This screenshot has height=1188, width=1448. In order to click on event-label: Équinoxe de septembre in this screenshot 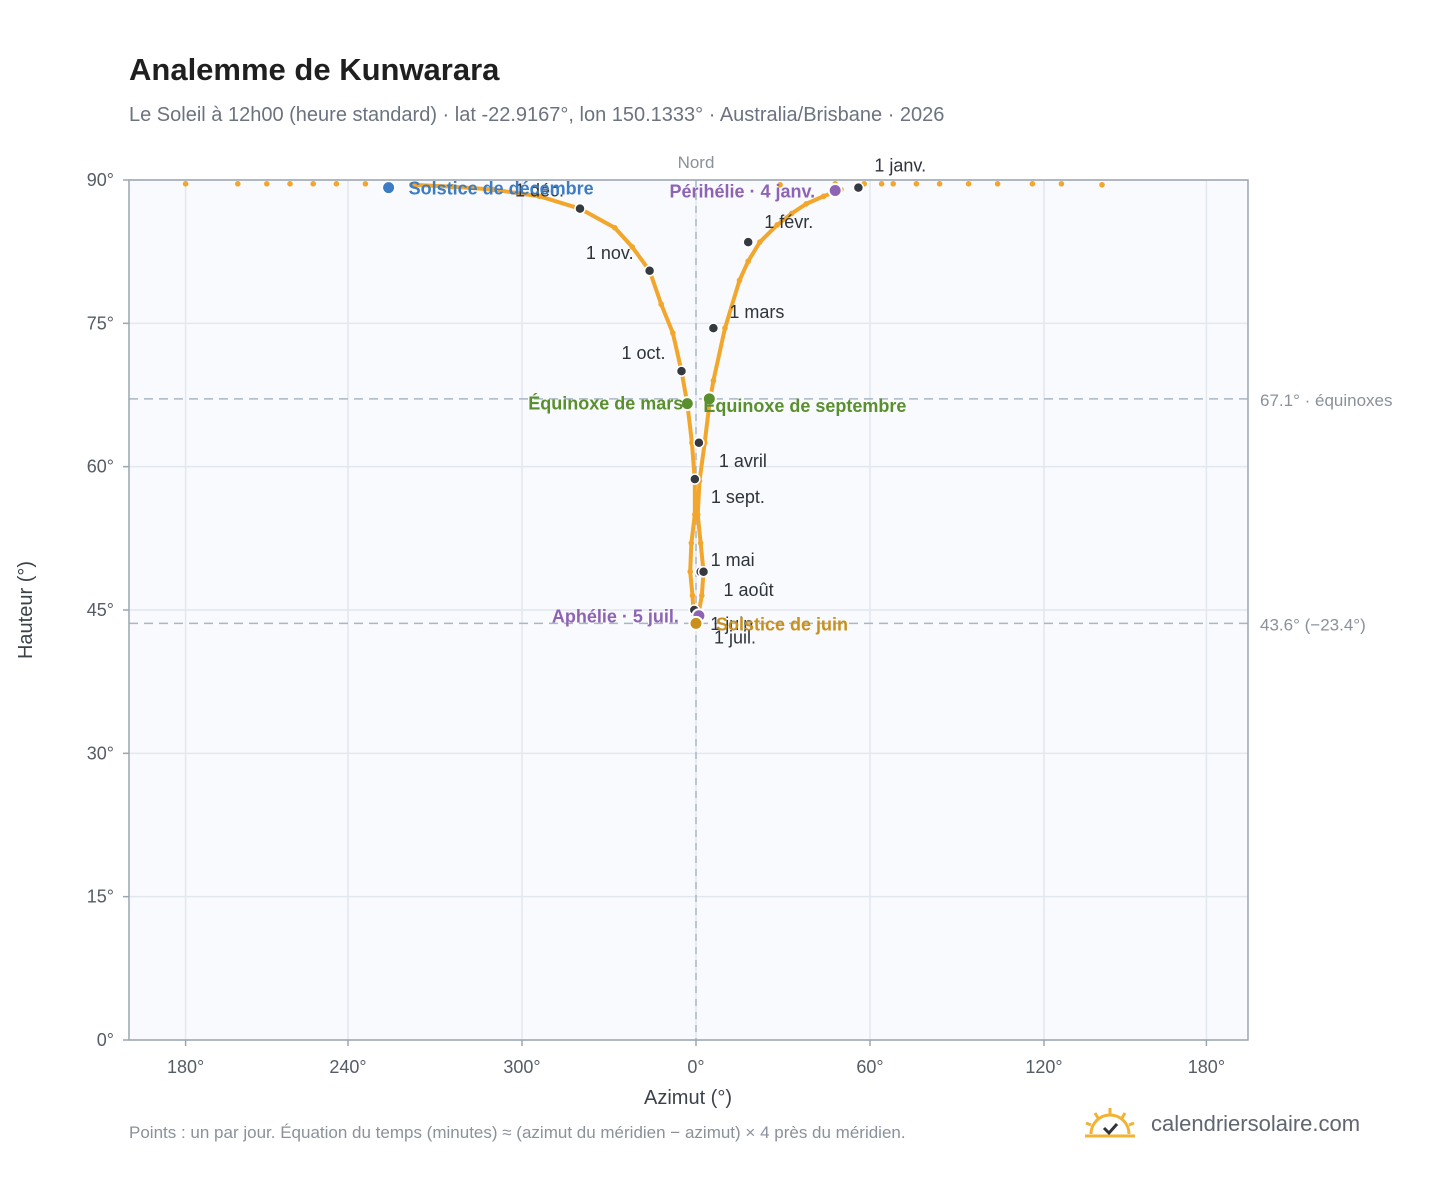, I will do `click(804, 405)`.